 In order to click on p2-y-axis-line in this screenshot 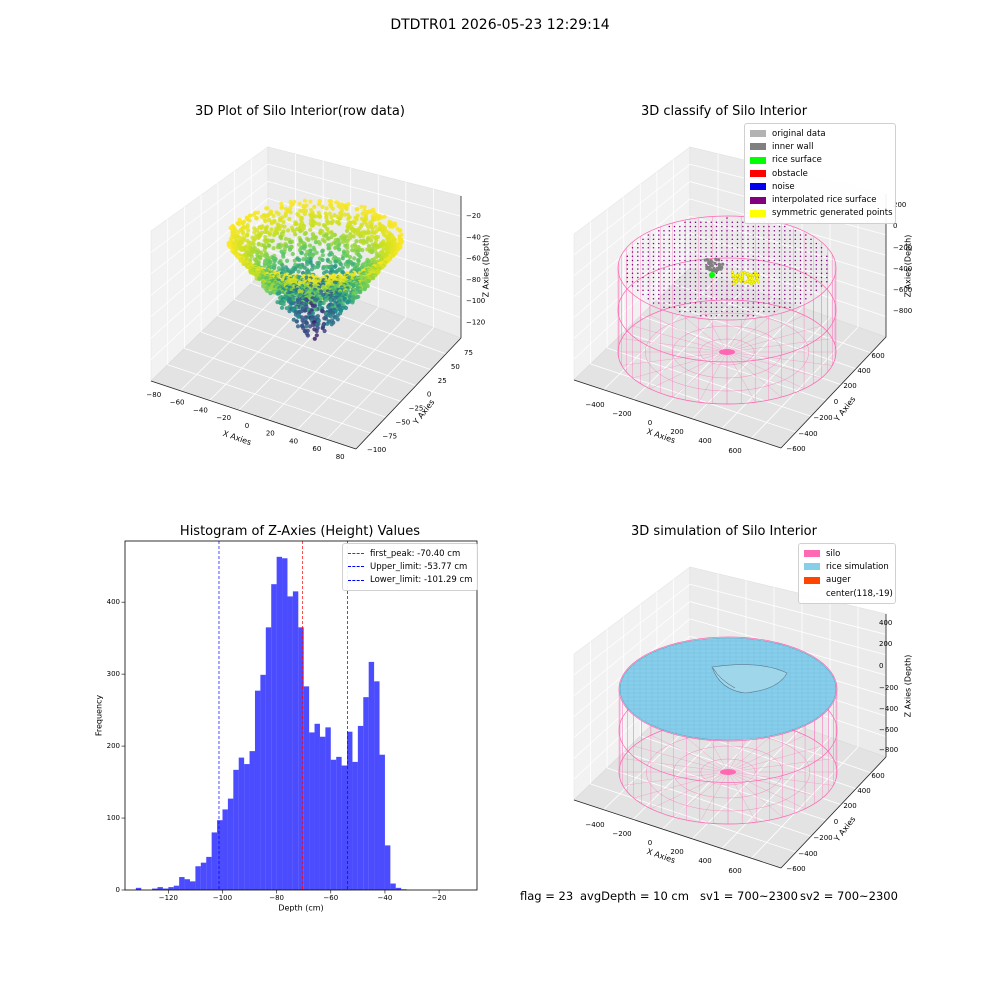, I will do `click(833, 392)`.